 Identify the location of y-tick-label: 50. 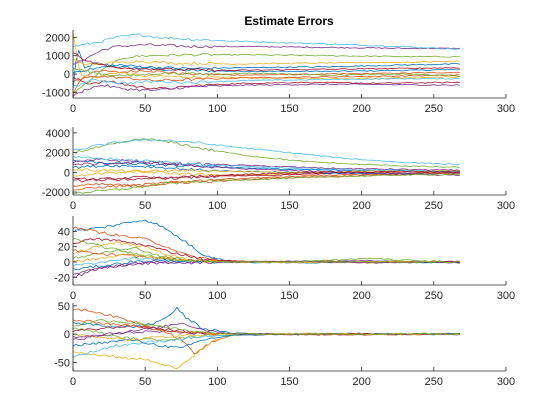
(64, 307).